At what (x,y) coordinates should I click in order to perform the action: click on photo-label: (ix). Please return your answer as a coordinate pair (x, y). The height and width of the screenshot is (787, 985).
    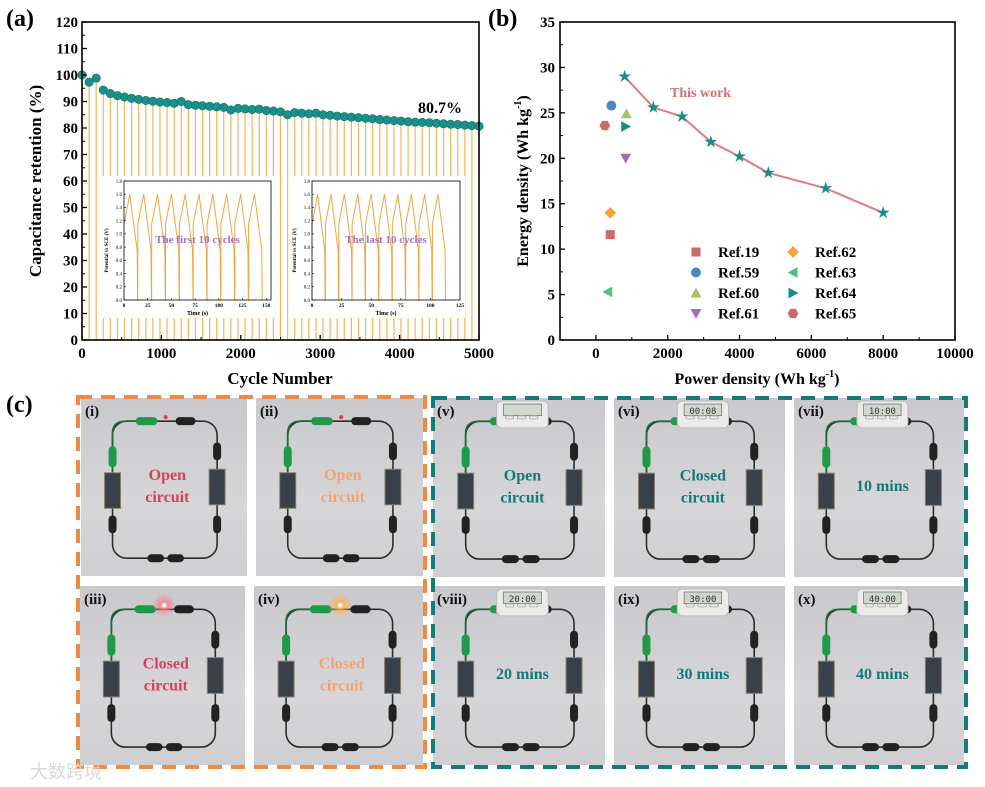
    Looking at the image, I should click on (629, 600).